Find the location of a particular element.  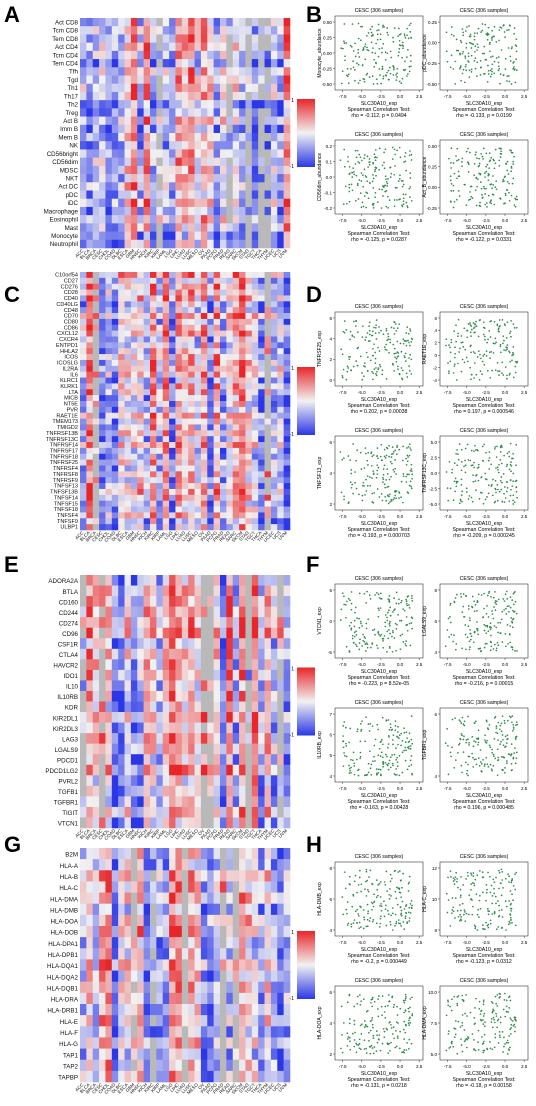

row-label: Tcm CD8 is located at coordinates (66, 31).